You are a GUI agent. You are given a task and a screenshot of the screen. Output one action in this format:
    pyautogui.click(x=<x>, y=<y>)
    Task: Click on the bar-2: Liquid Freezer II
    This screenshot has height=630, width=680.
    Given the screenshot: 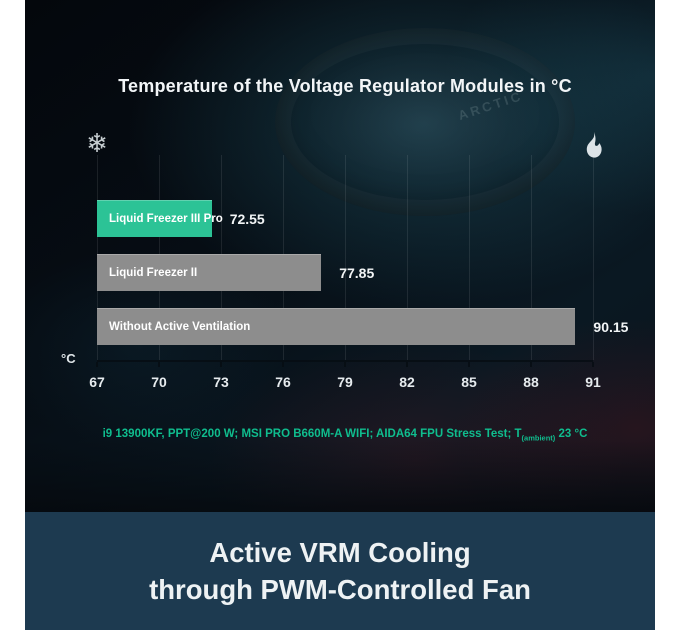 What is the action you would take?
    pyautogui.click(x=209, y=272)
    